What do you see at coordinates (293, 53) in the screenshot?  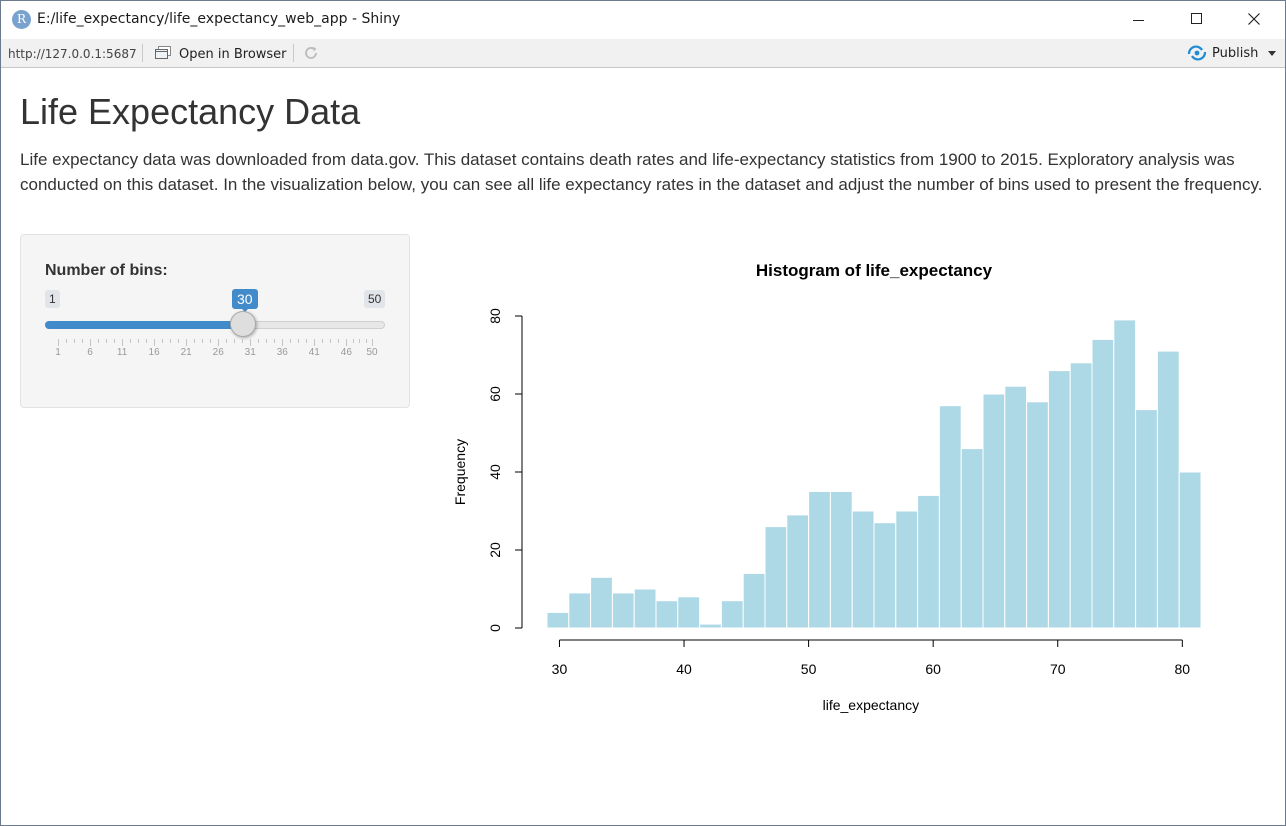 I see `toolbar-divider` at bounding box center [293, 53].